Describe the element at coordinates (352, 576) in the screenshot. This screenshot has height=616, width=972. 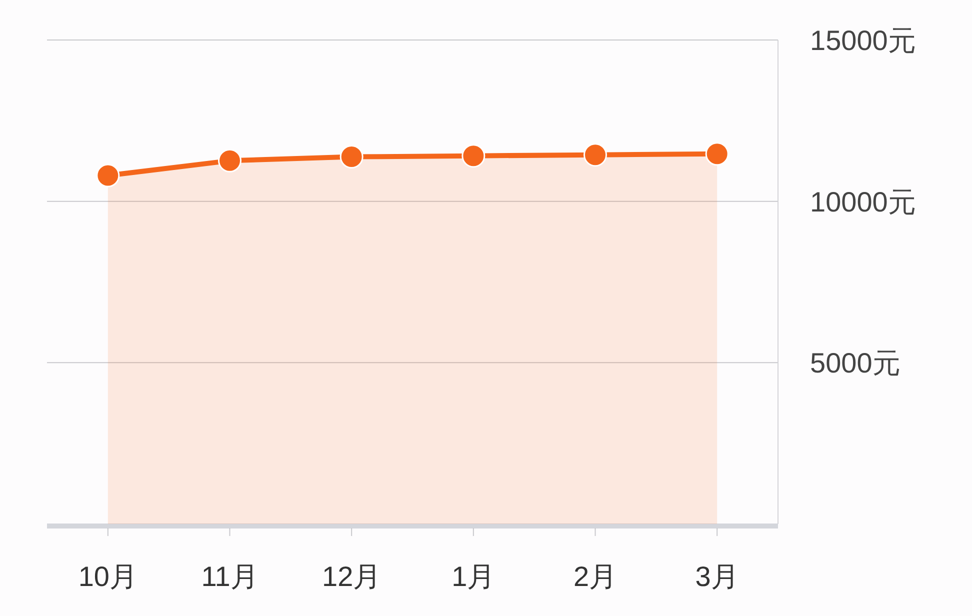
I see `x-tick-label: 12月` at that location.